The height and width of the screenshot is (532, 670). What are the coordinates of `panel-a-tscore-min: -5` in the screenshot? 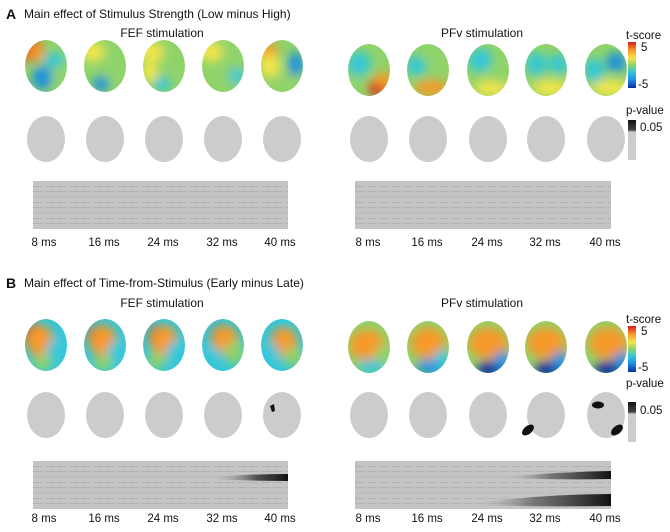 It's located at (643, 85).